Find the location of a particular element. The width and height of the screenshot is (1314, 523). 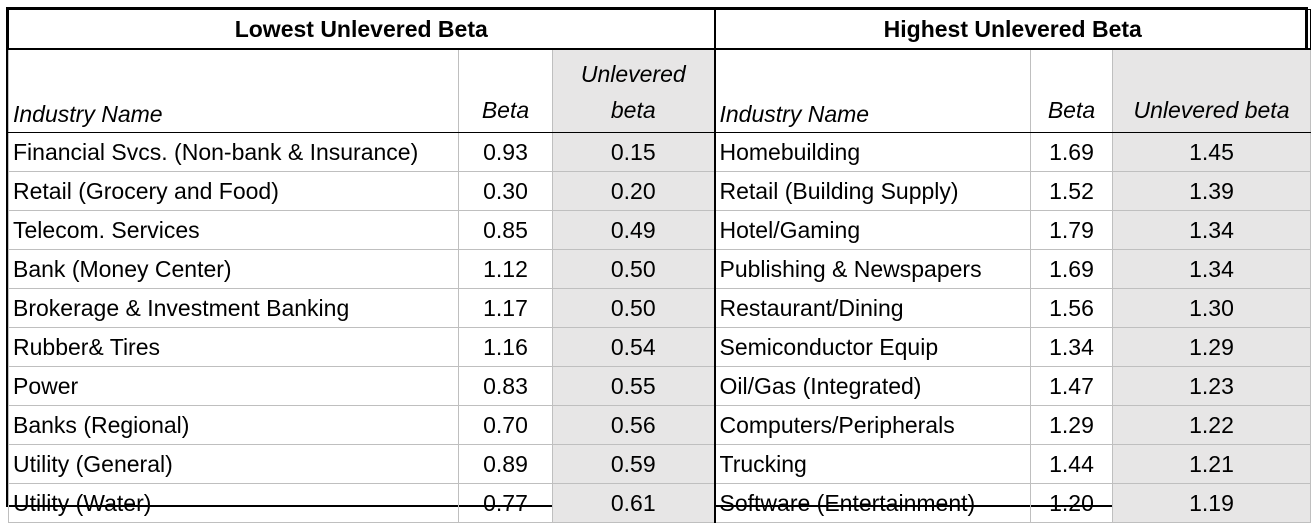

right-beta-value: 1.47 is located at coordinates (1071, 386).